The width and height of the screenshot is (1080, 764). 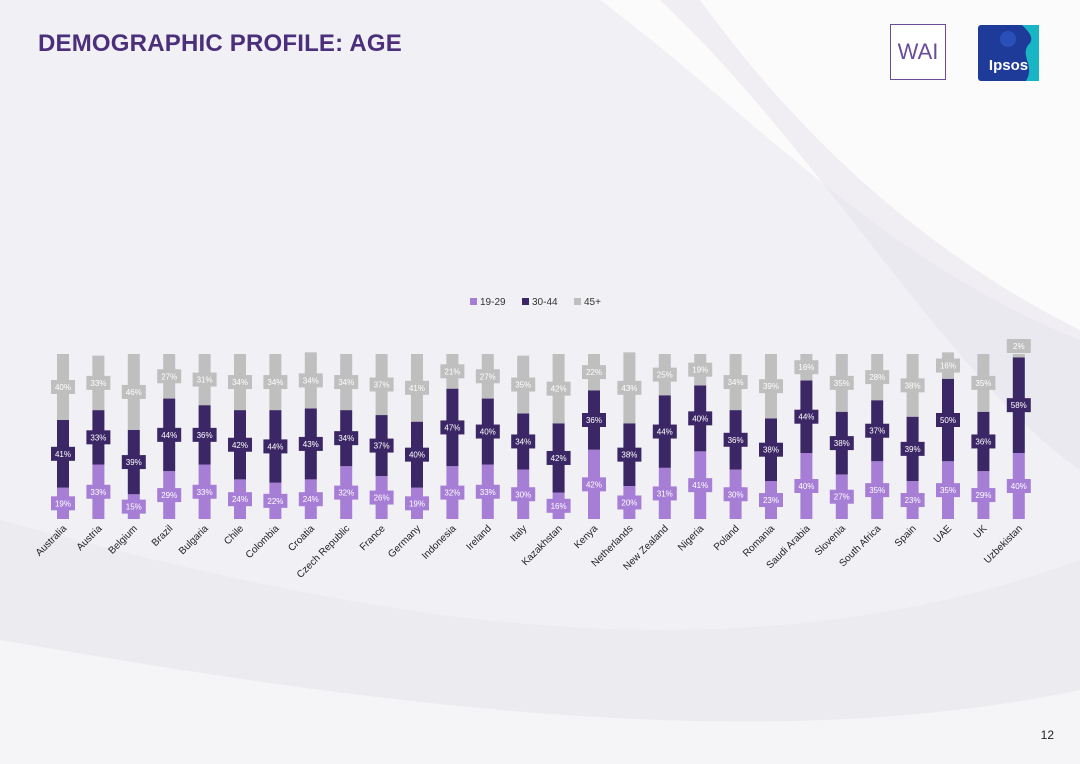 What do you see at coordinates (1018, 346) in the screenshot?
I see `data-label-uzbekistan-45-plus: 2%` at bounding box center [1018, 346].